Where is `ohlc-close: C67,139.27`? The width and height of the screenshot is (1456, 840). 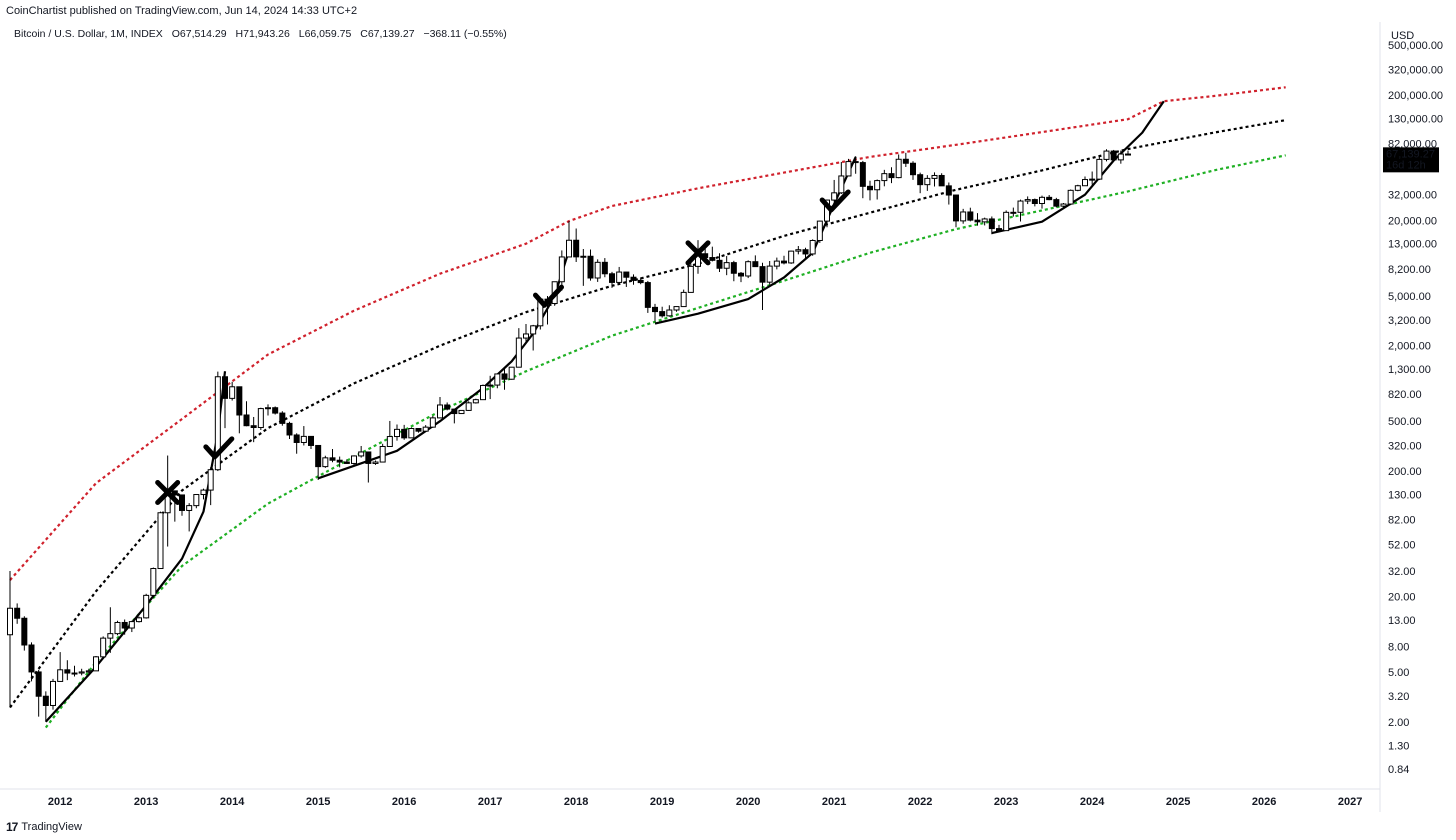 ohlc-close: C67,139.27 is located at coordinates (387, 34).